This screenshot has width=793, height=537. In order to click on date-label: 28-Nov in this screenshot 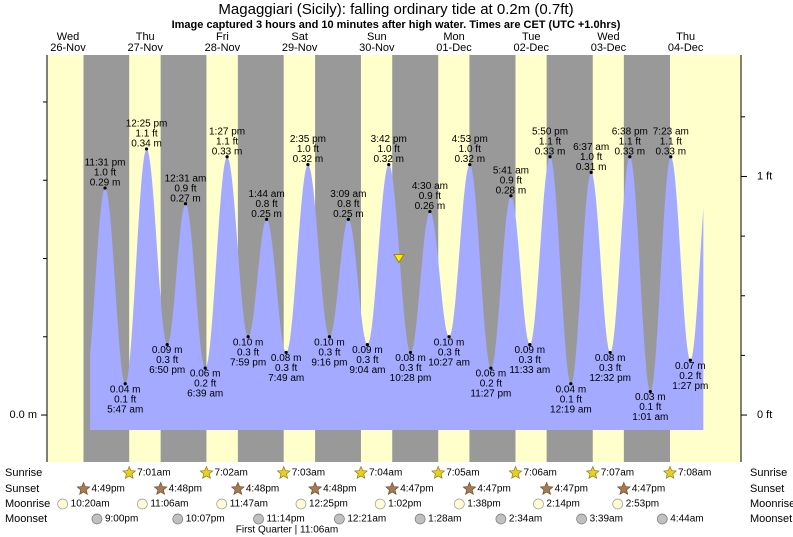, I will do `click(223, 48)`.